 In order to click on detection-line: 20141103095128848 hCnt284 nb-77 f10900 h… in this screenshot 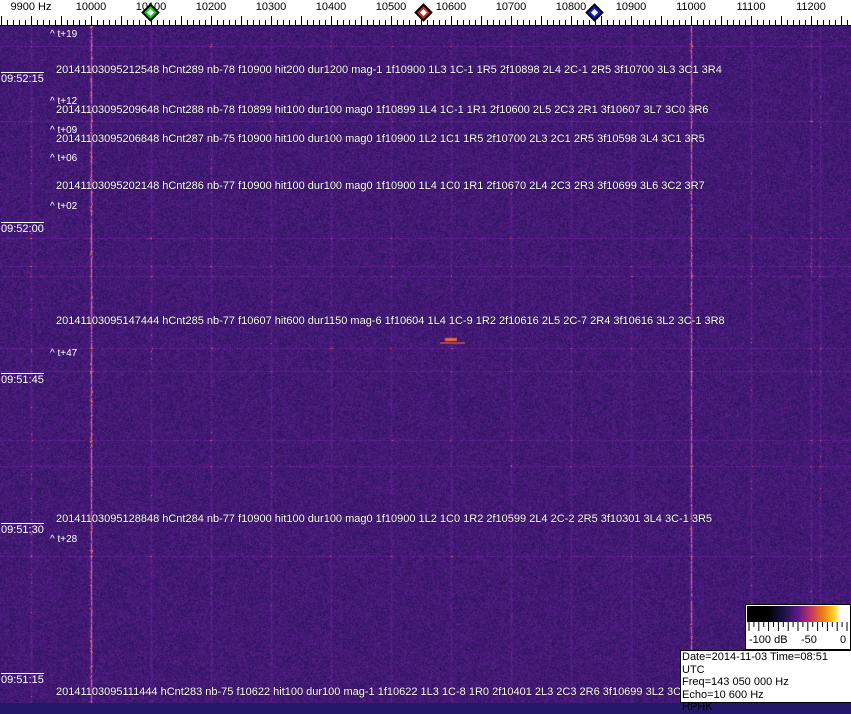, I will do `click(384, 519)`.